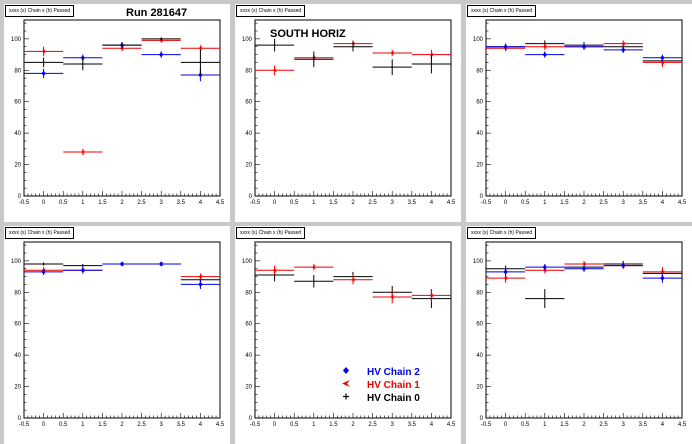 The height and width of the screenshot is (444, 692). I want to click on hist-title-1: xxxx (s) Chain x (h) Passed, so click(40, 11).